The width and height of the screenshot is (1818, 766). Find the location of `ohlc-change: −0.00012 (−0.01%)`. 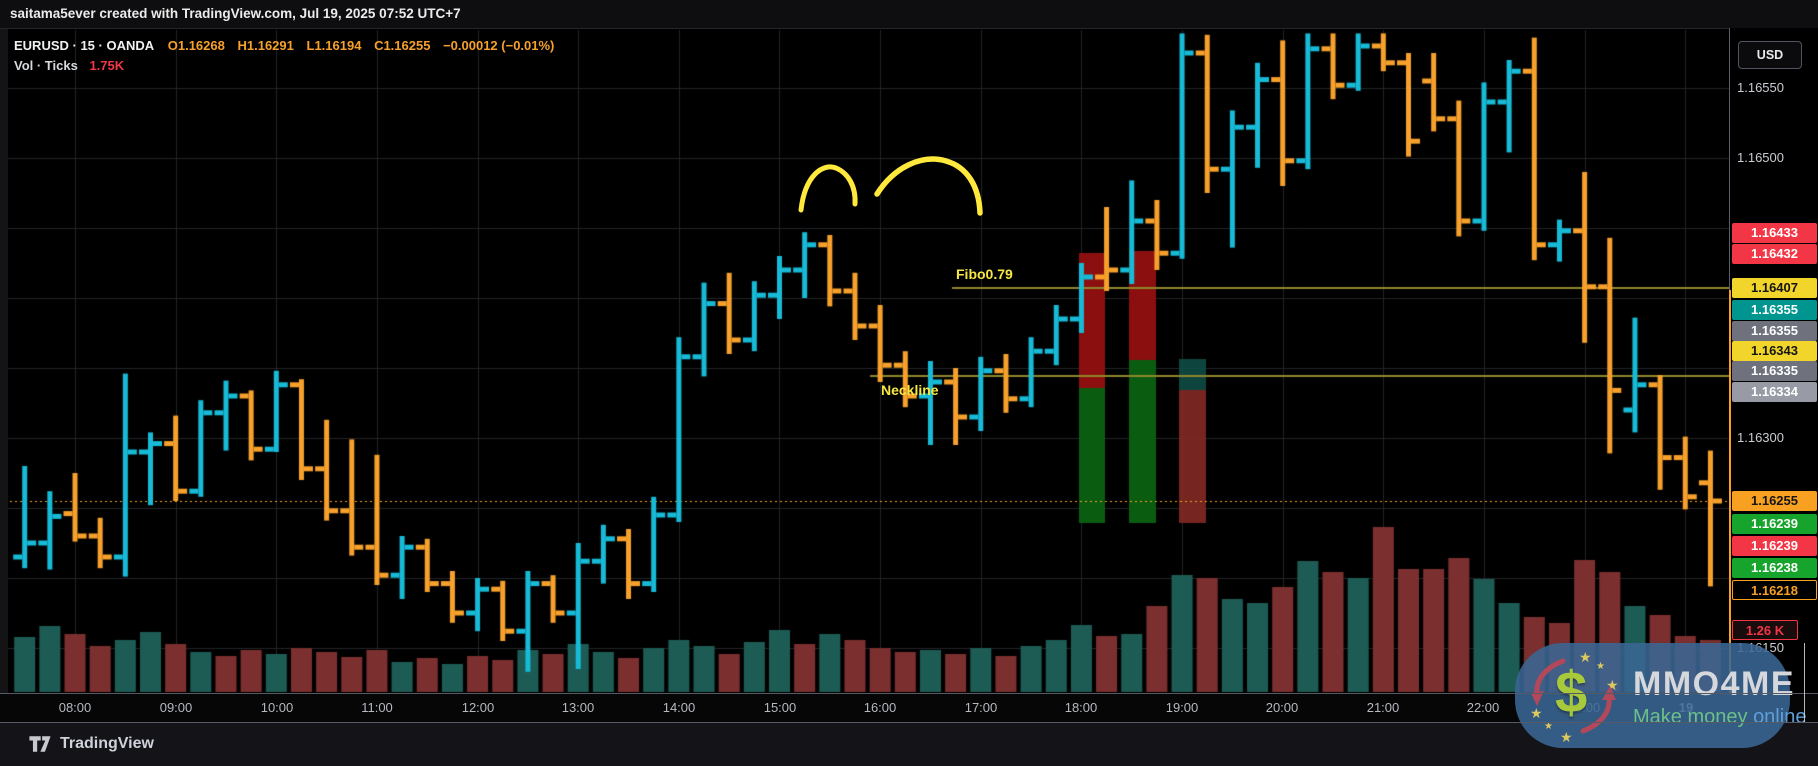

ohlc-change: −0.00012 (−0.01%) is located at coordinates (499, 45).